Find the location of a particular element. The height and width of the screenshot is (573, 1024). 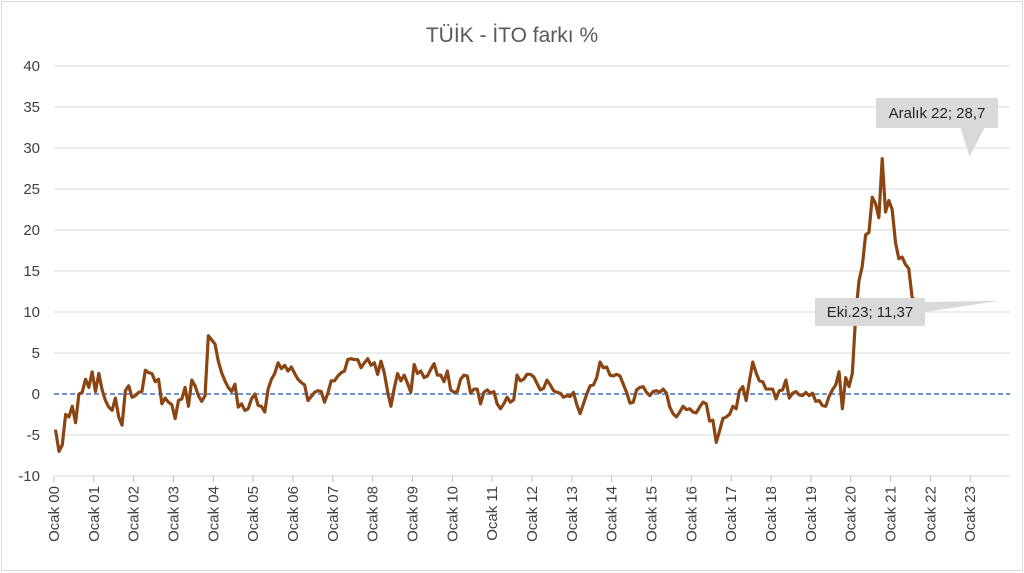

x-tick-label: Ocak 15 is located at coordinates (652, 514).